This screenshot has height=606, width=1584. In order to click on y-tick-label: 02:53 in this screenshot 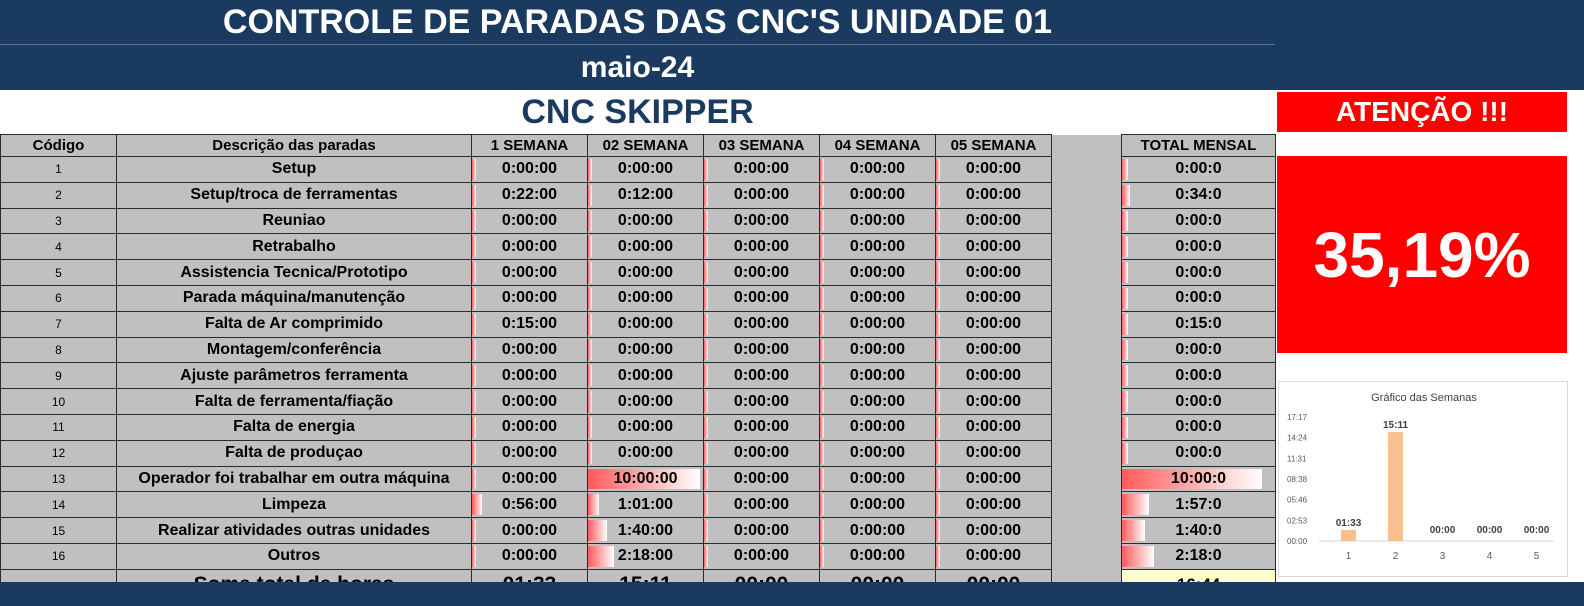, I will do `click(1297, 520)`.